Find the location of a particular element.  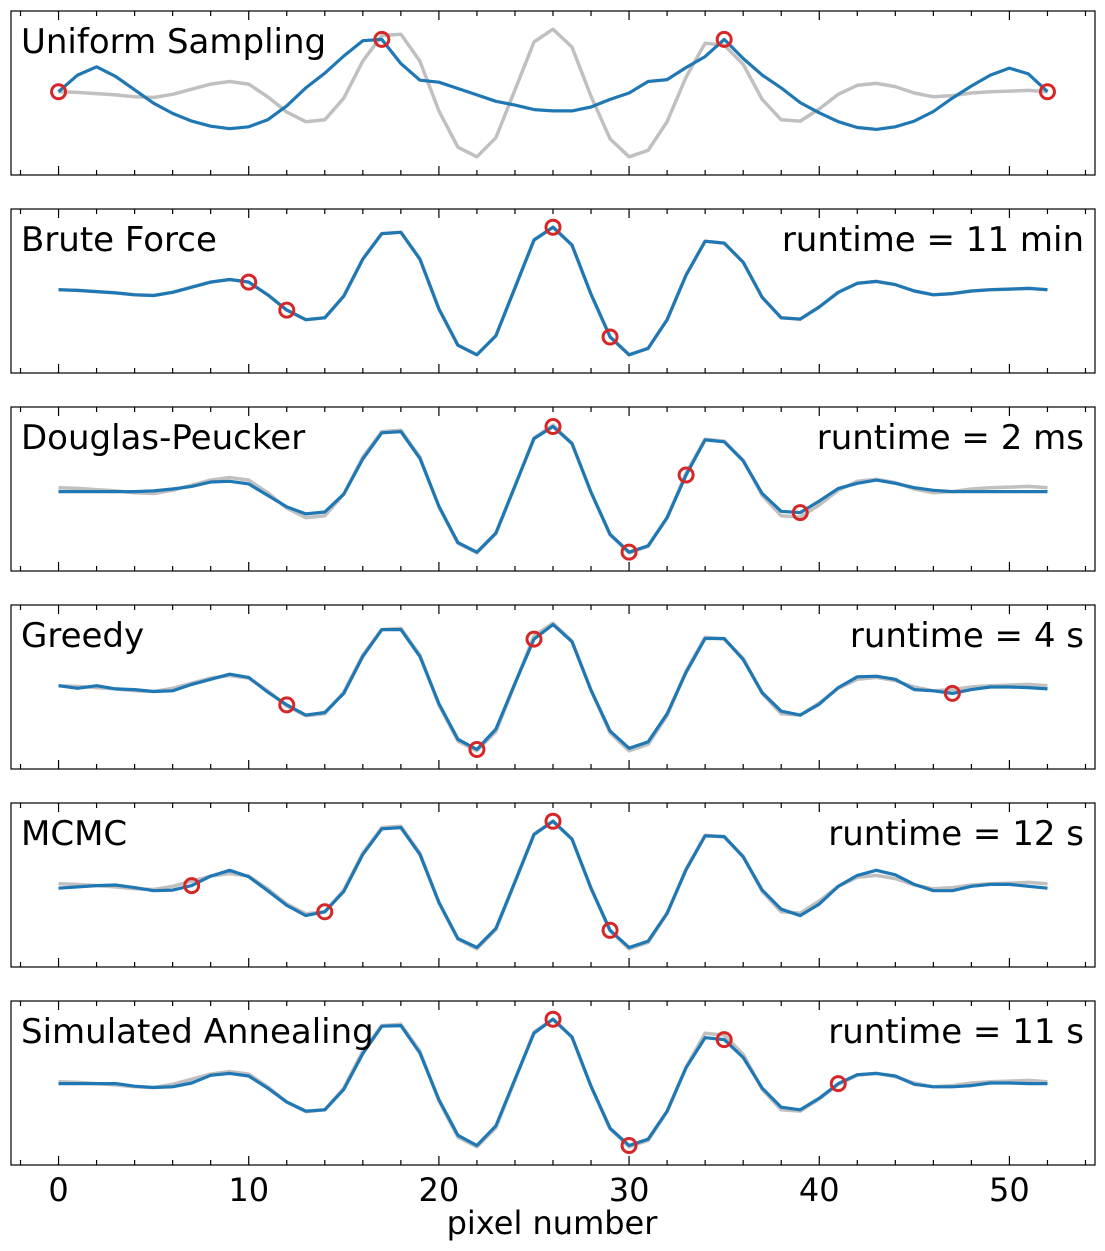

reference-series-line is located at coordinates (553, 93).